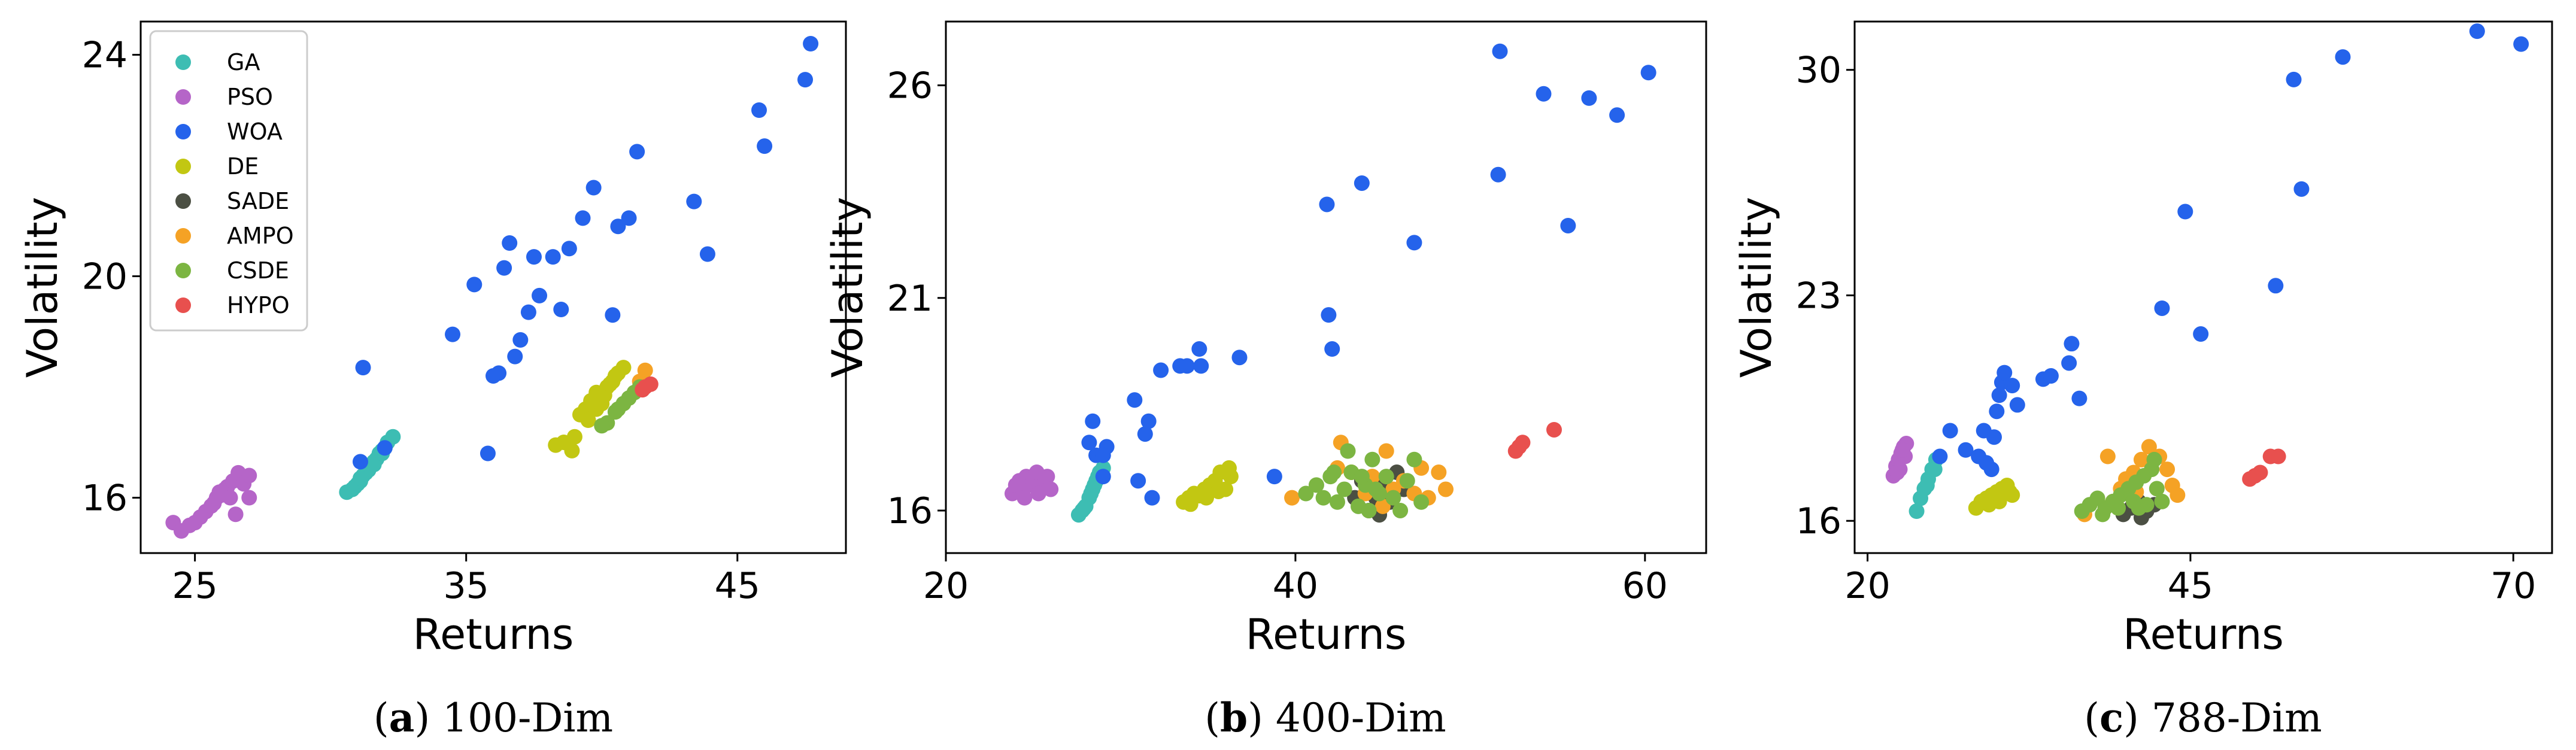 This screenshot has width=2576, height=750. Describe the element at coordinates (1368, 274) in the screenshot. I see `series-woa` at that location.